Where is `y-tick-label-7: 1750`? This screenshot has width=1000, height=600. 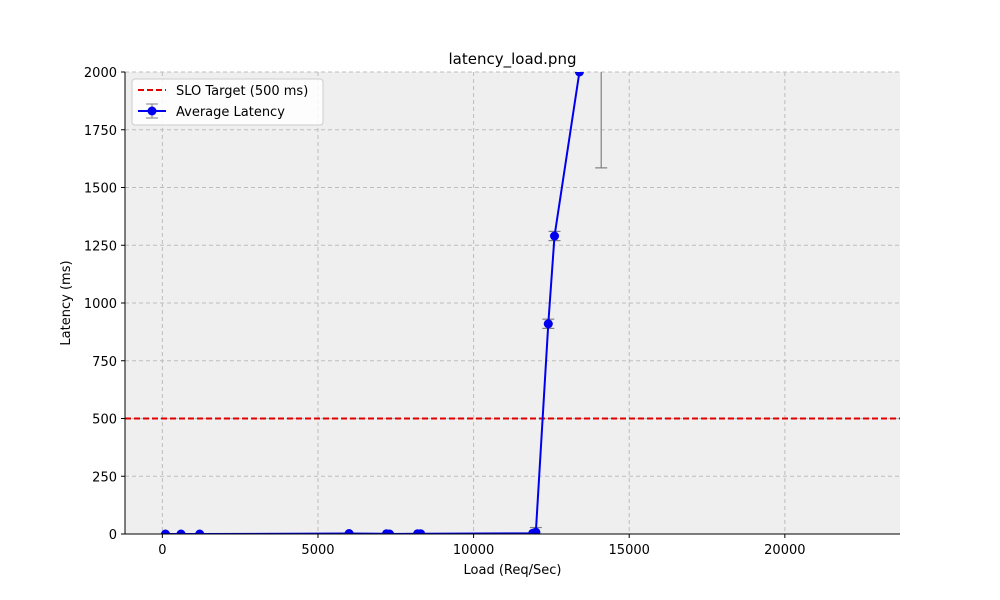
y-tick-label-7: 1750 is located at coordinates (100, 131).